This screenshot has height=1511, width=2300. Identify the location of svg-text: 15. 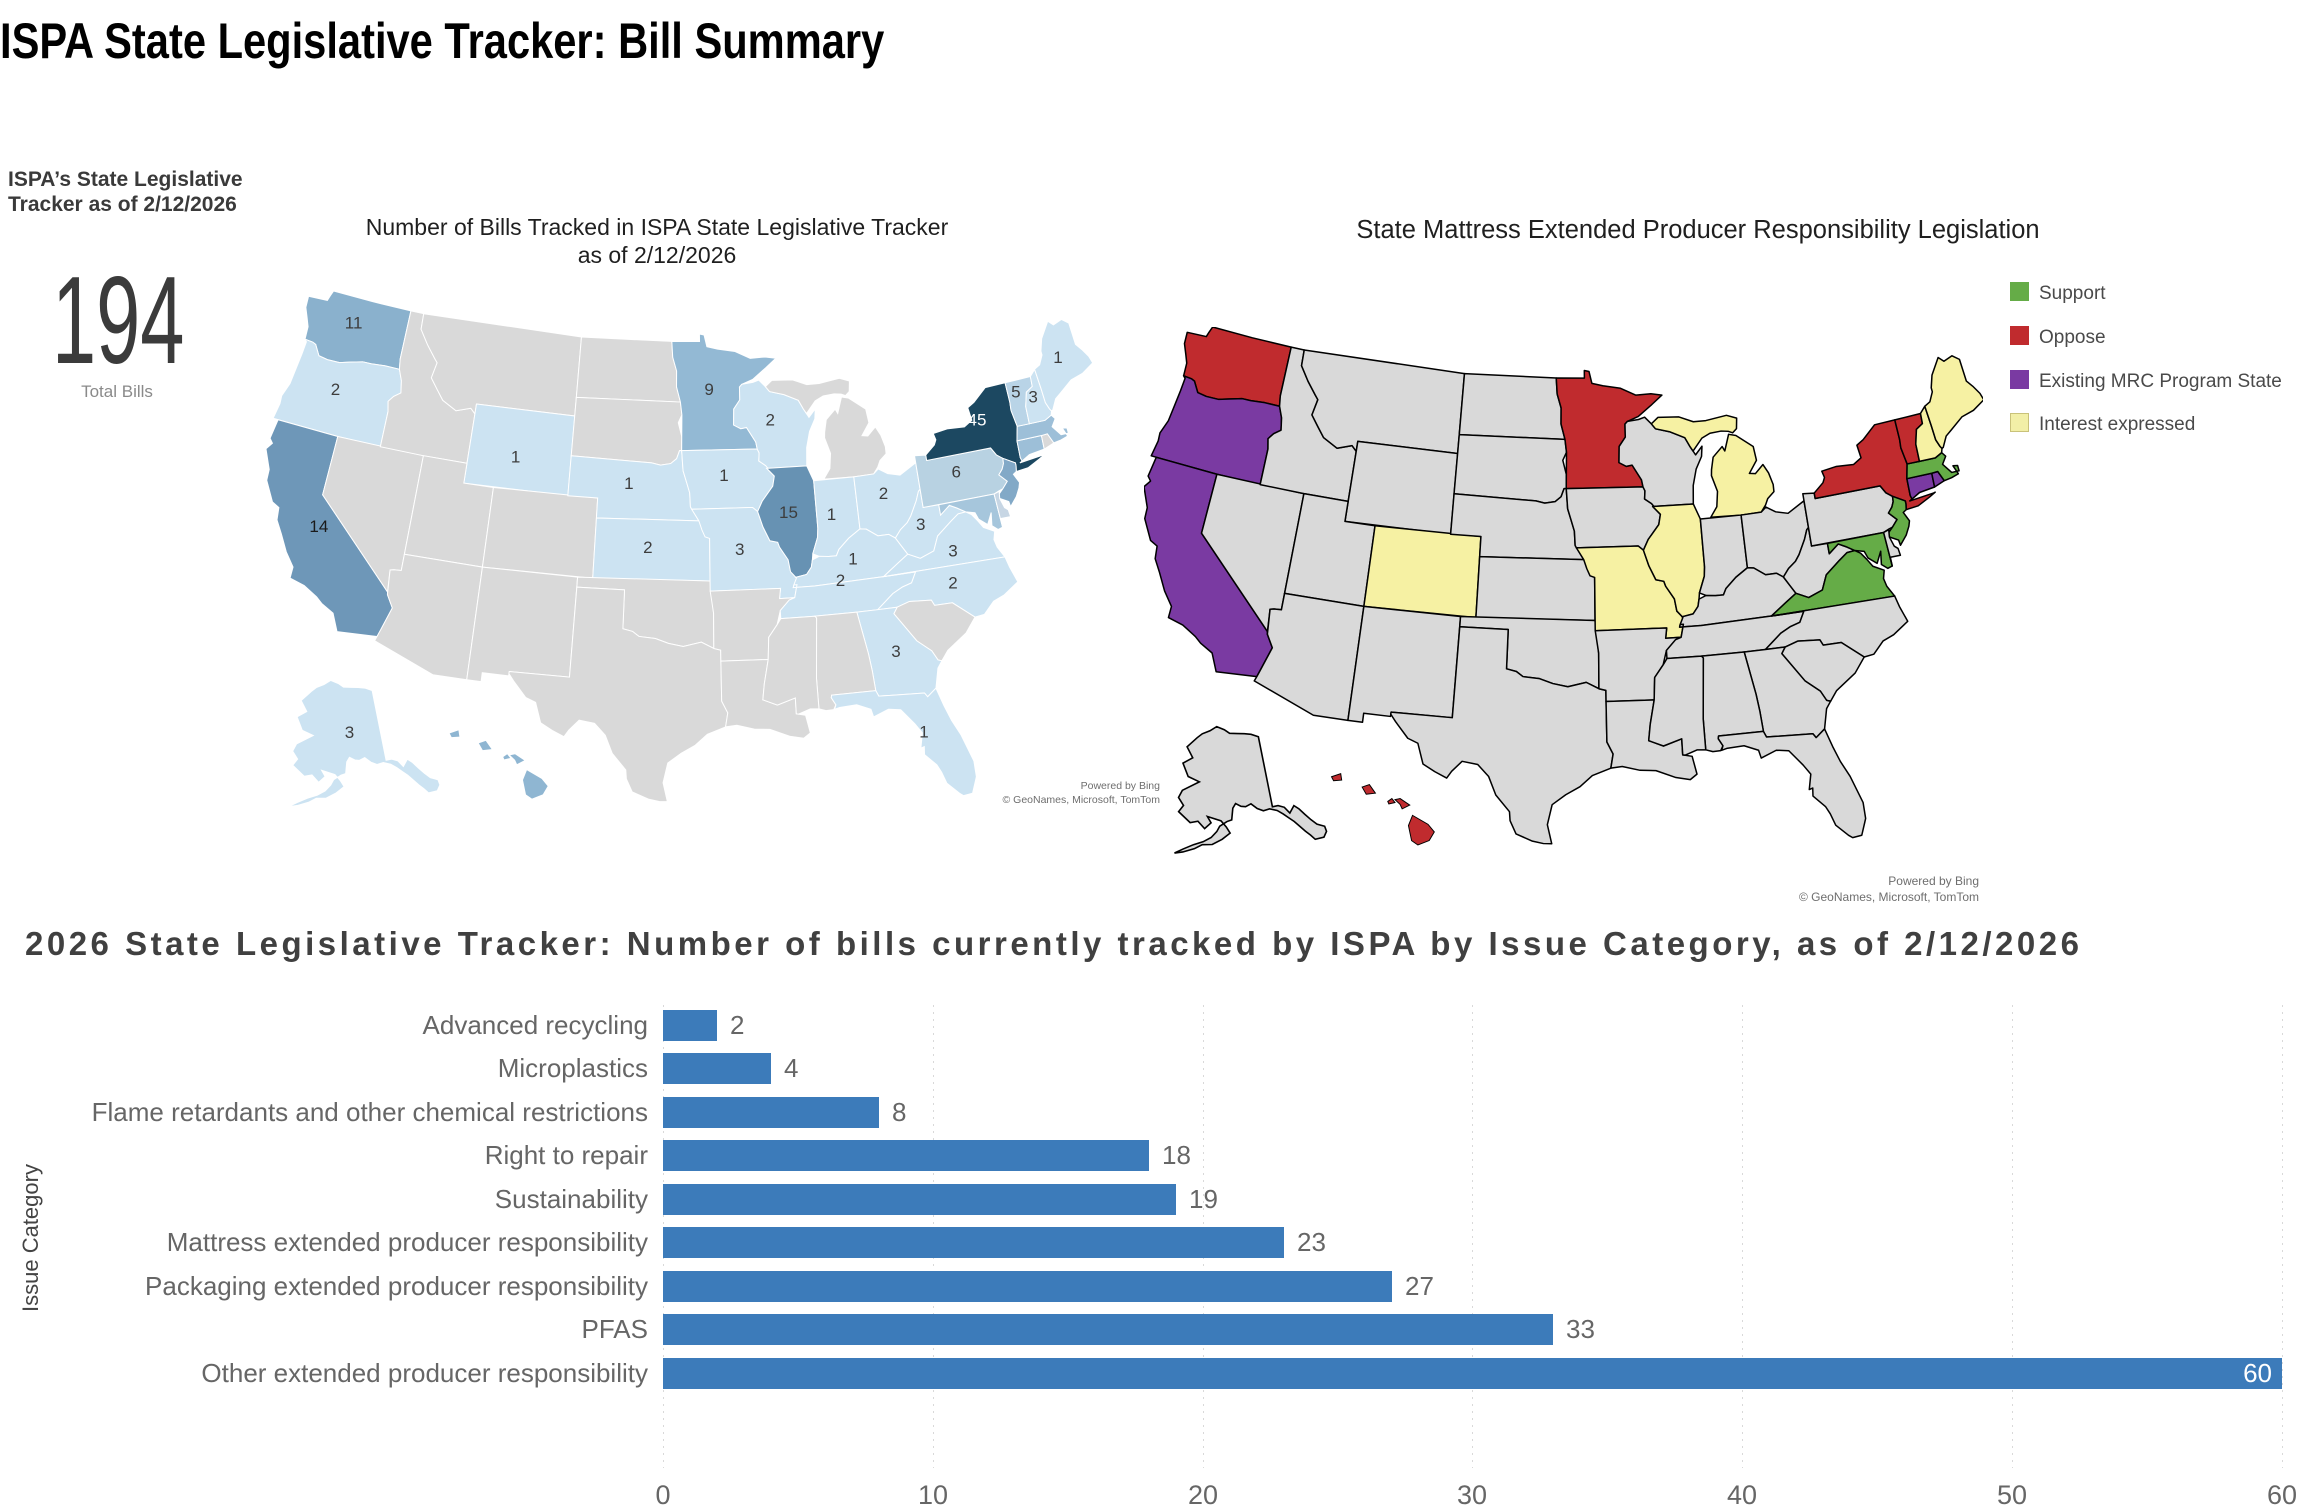
(788, 511).